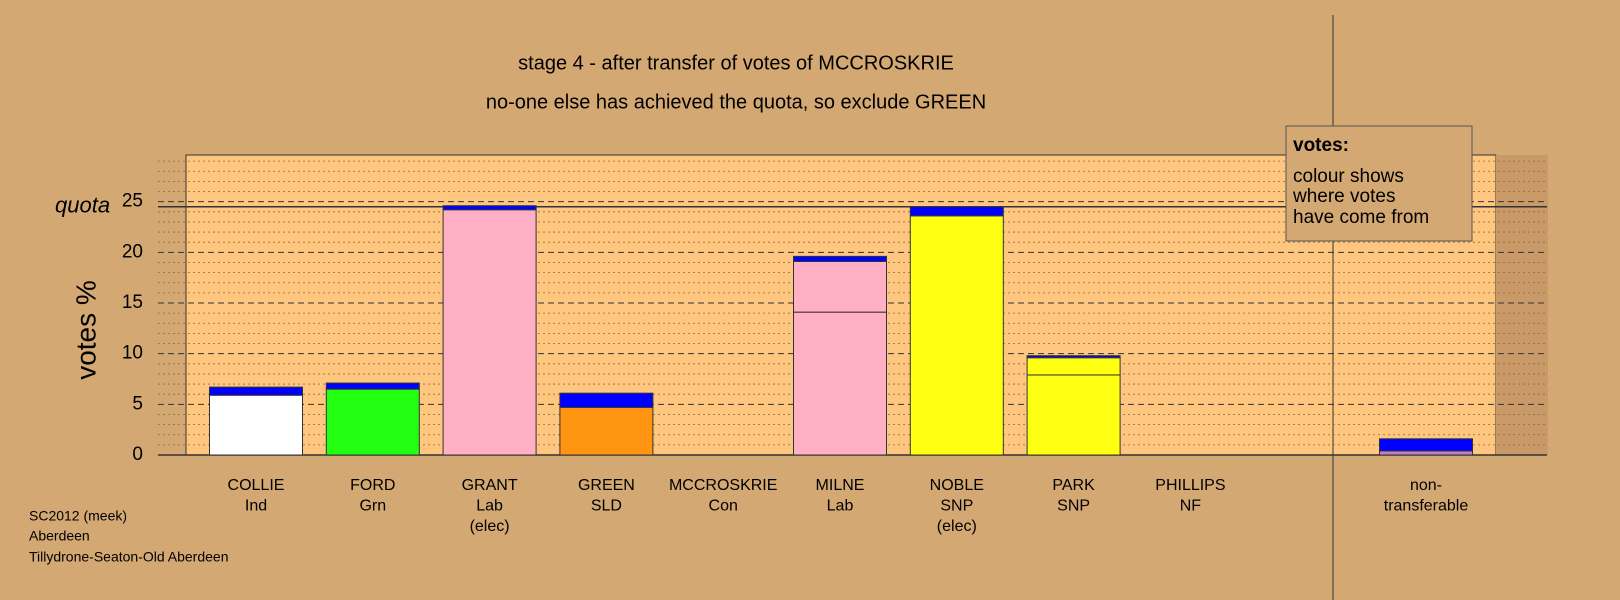  Describe the element at coordinates (490, 485) in the screenshot. I see `x-tick-label: GRANT` at that location.